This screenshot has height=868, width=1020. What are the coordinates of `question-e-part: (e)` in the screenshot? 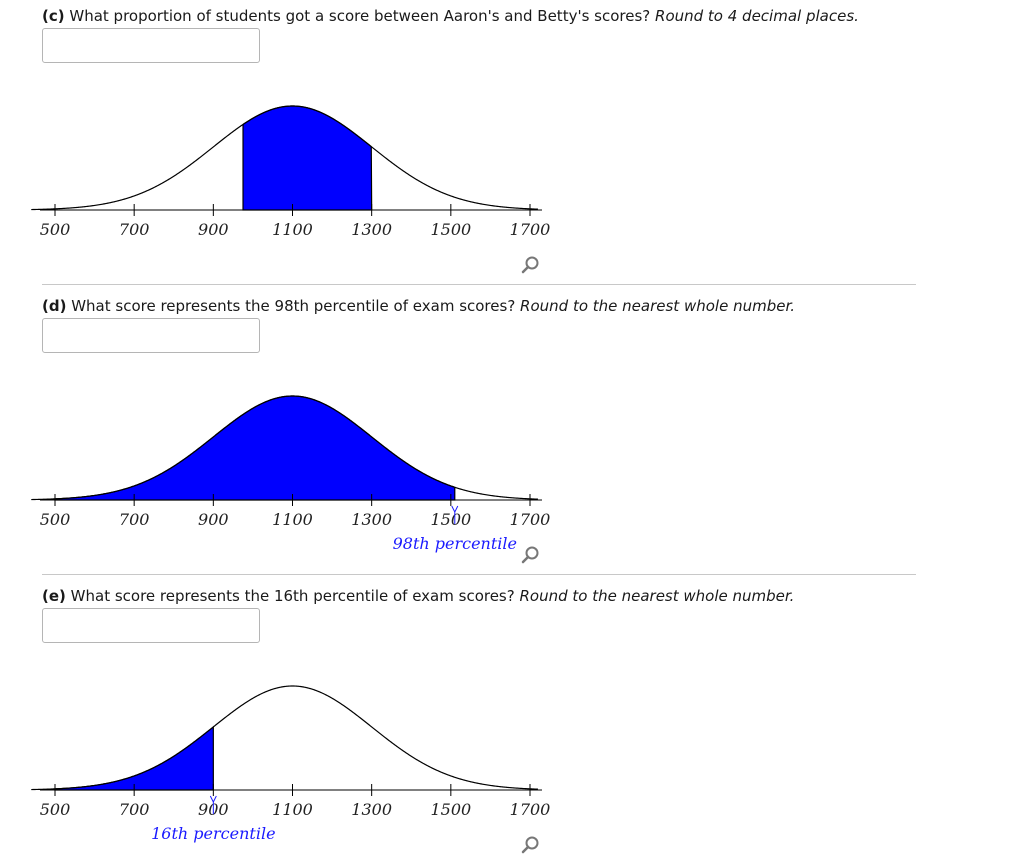 It's located at (54, 596).